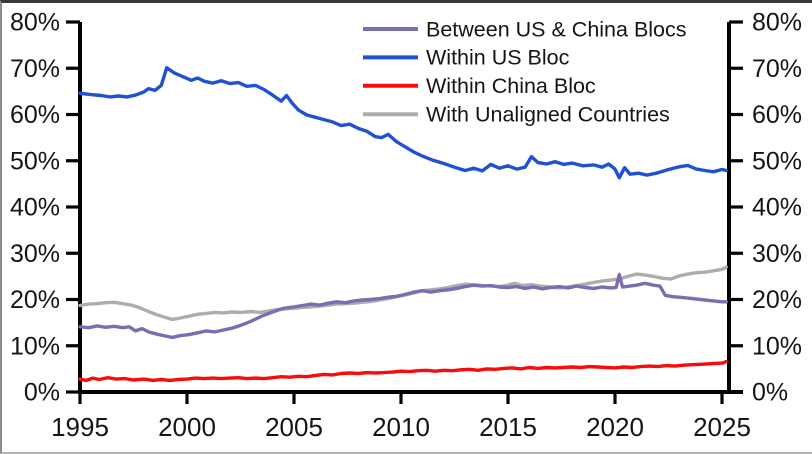 This screenshot has height=454, width=812. I want to click on y-axis-tick-label-left: 20%, so click(35, 300).